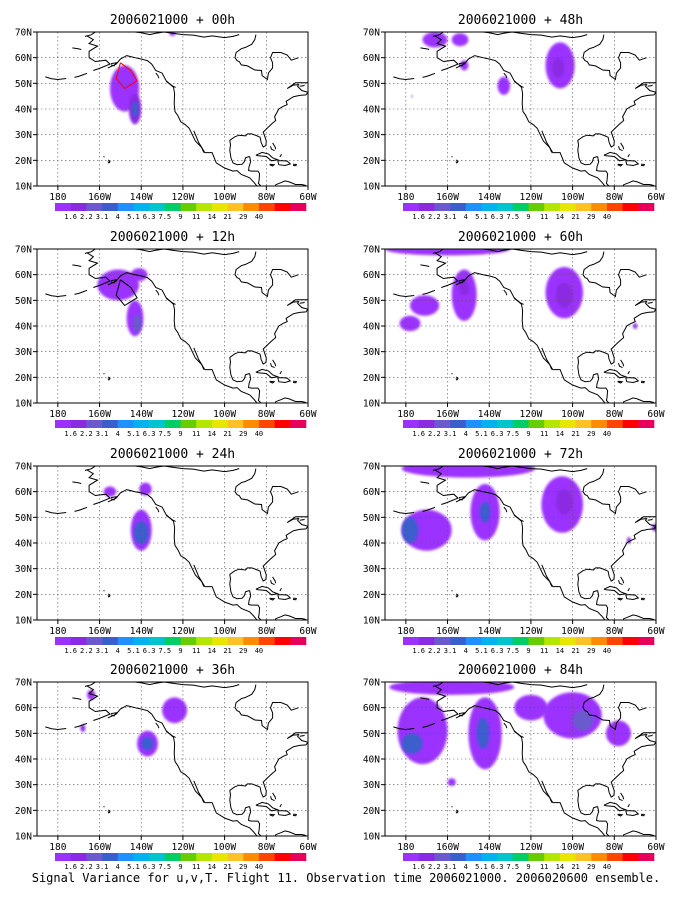 Image resolution: width=692 pixels, height=900 pixels. I want to click on lon-tick-label: 120W, so click(530, 197).